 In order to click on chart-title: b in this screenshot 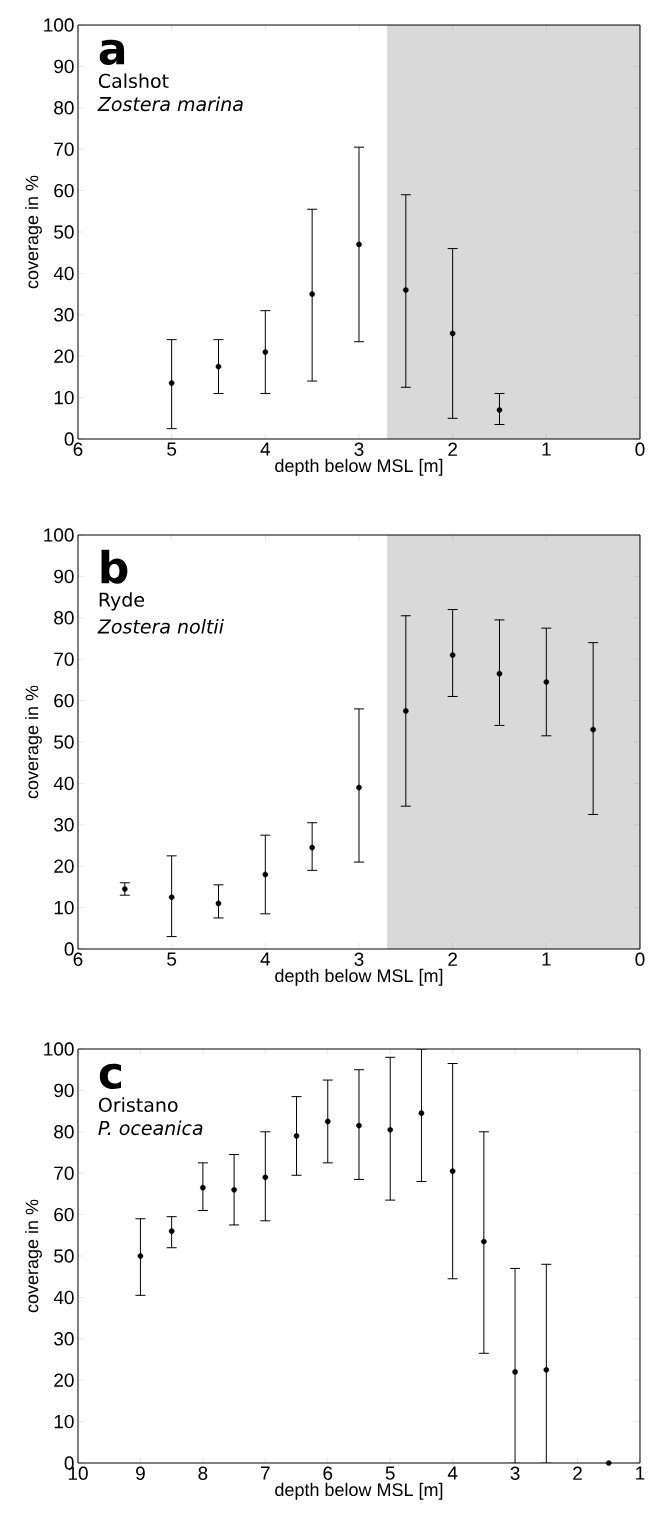, I will do `click(114, 566)`.